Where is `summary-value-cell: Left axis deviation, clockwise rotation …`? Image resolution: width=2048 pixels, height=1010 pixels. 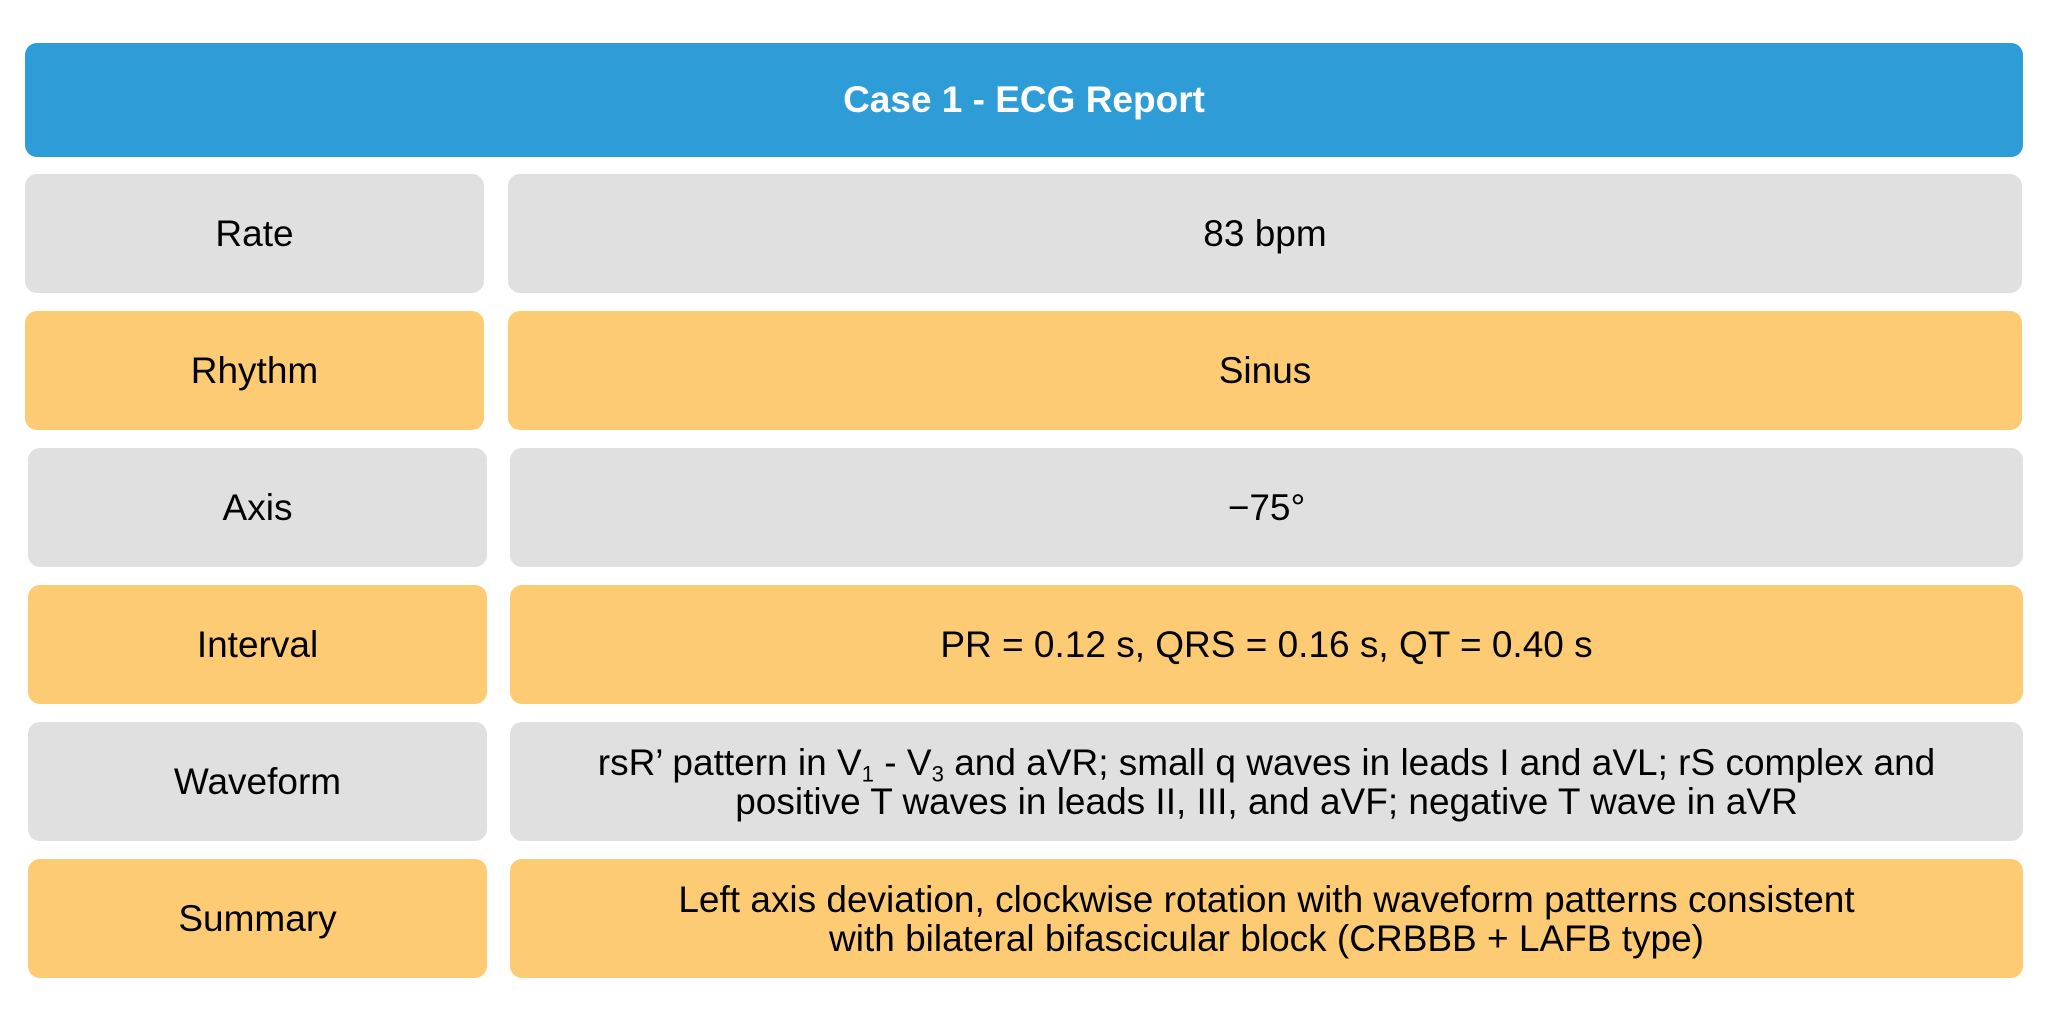
summary-value-cell: Left axis deviation, clockwise rotation … is located at coordinates (1266, 918).